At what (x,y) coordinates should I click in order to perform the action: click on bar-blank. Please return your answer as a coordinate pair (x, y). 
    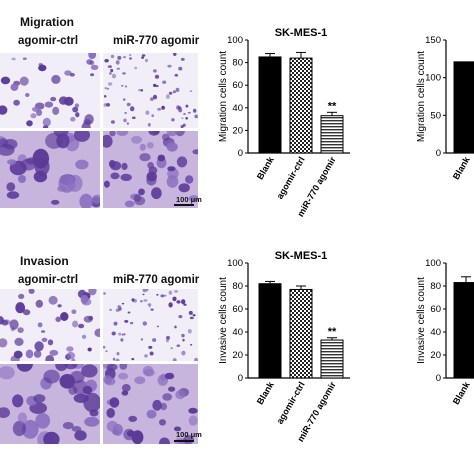
    Looking at the image, I should click on (463, 107).